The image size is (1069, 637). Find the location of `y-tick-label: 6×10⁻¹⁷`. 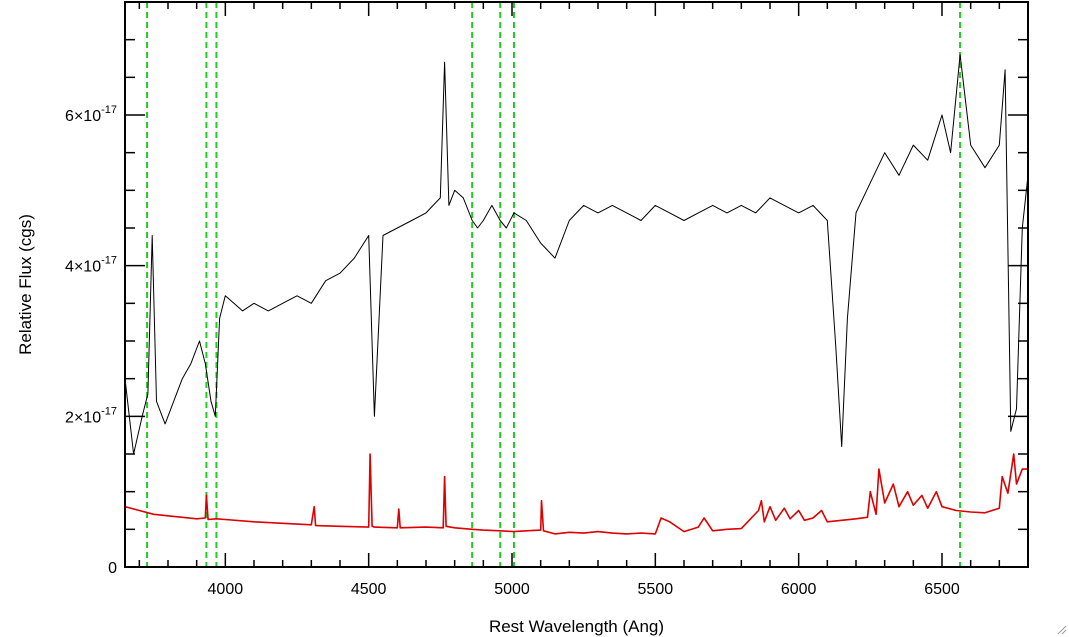

y-tick-label: 6×10⁻¹⁷ is located at coordinates (91, 114).